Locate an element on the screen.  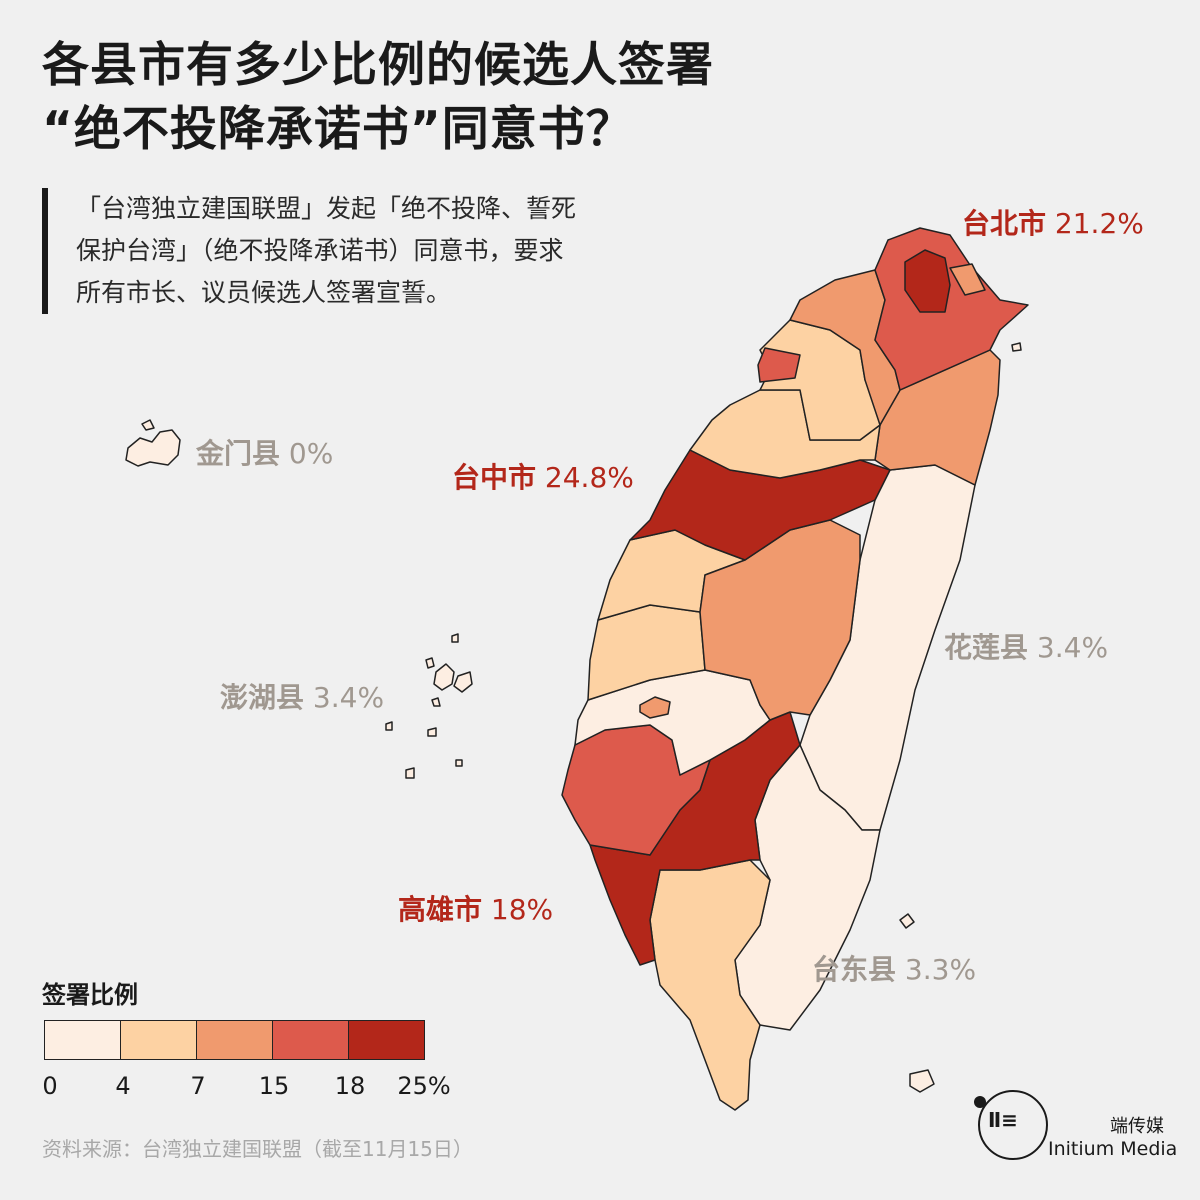
label-kinmen-name: 金门县 is located at coordinates (238, 453).